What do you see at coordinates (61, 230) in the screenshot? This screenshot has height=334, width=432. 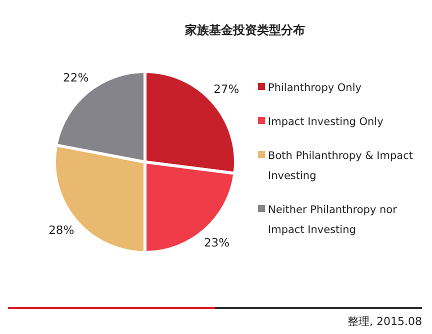 I see `data-label: 28%` at bounding box center [61, 230].